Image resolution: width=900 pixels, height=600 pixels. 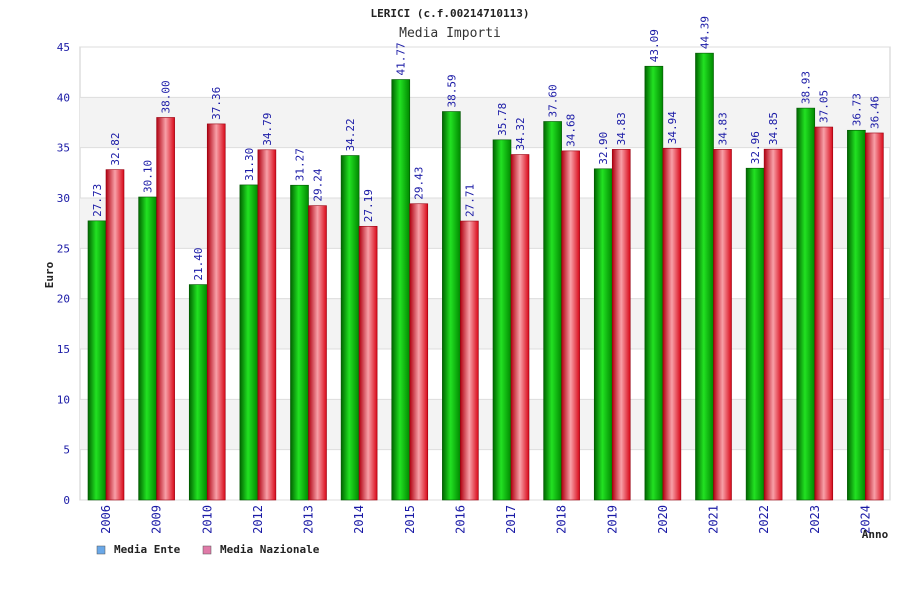 What do you see at coordinates (267, 129) in the screenshot?
I see `data-label: 34.79` at bounding box center [267, 129].